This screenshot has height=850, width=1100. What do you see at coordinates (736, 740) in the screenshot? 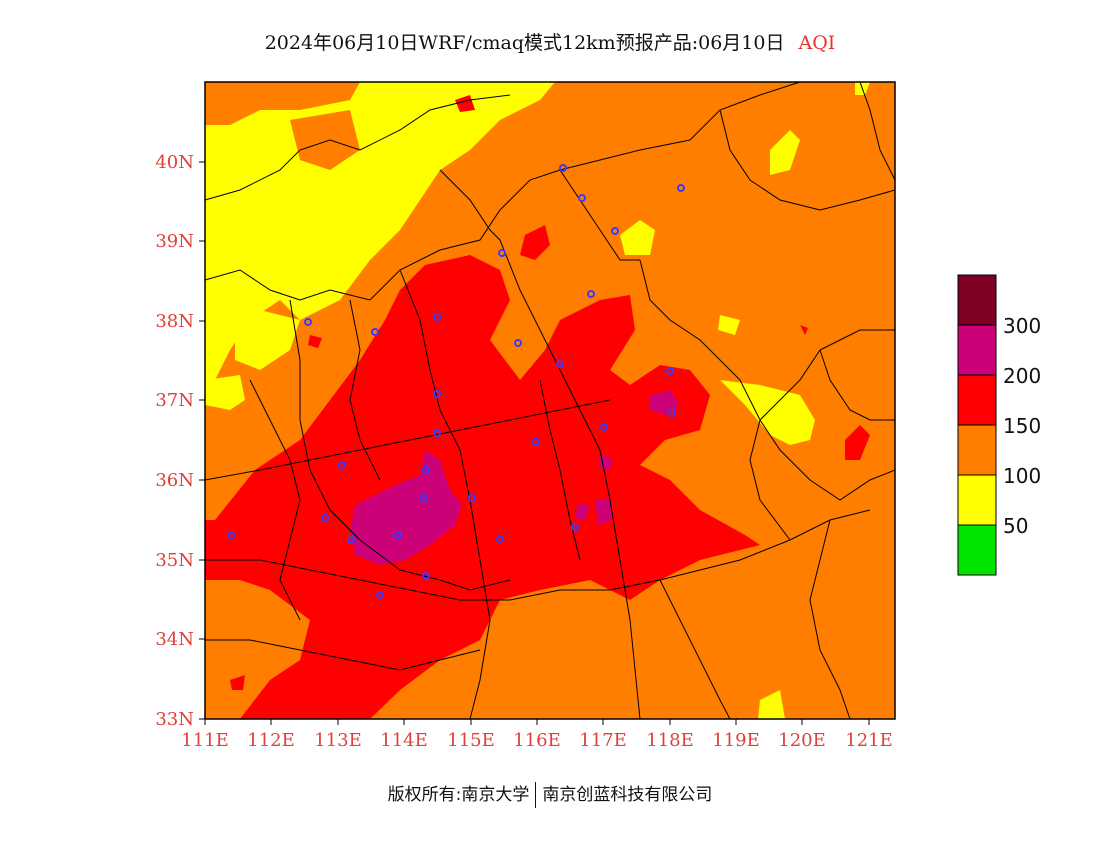
I see `lon-tick-label: 119E` at bounding box center [736, 740].